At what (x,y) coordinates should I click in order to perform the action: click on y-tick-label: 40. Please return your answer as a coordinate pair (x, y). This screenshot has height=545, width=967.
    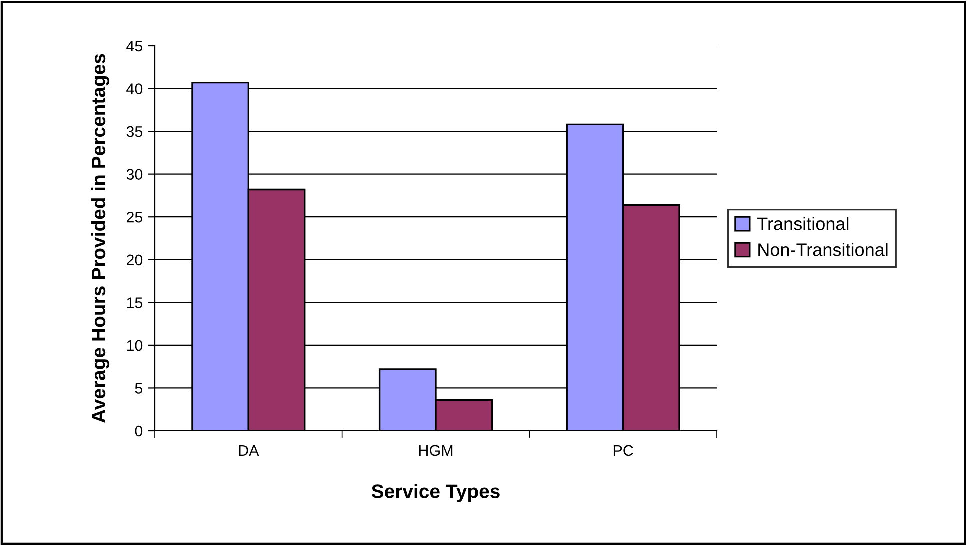
    Looking at the image, I should click on (134, 89).